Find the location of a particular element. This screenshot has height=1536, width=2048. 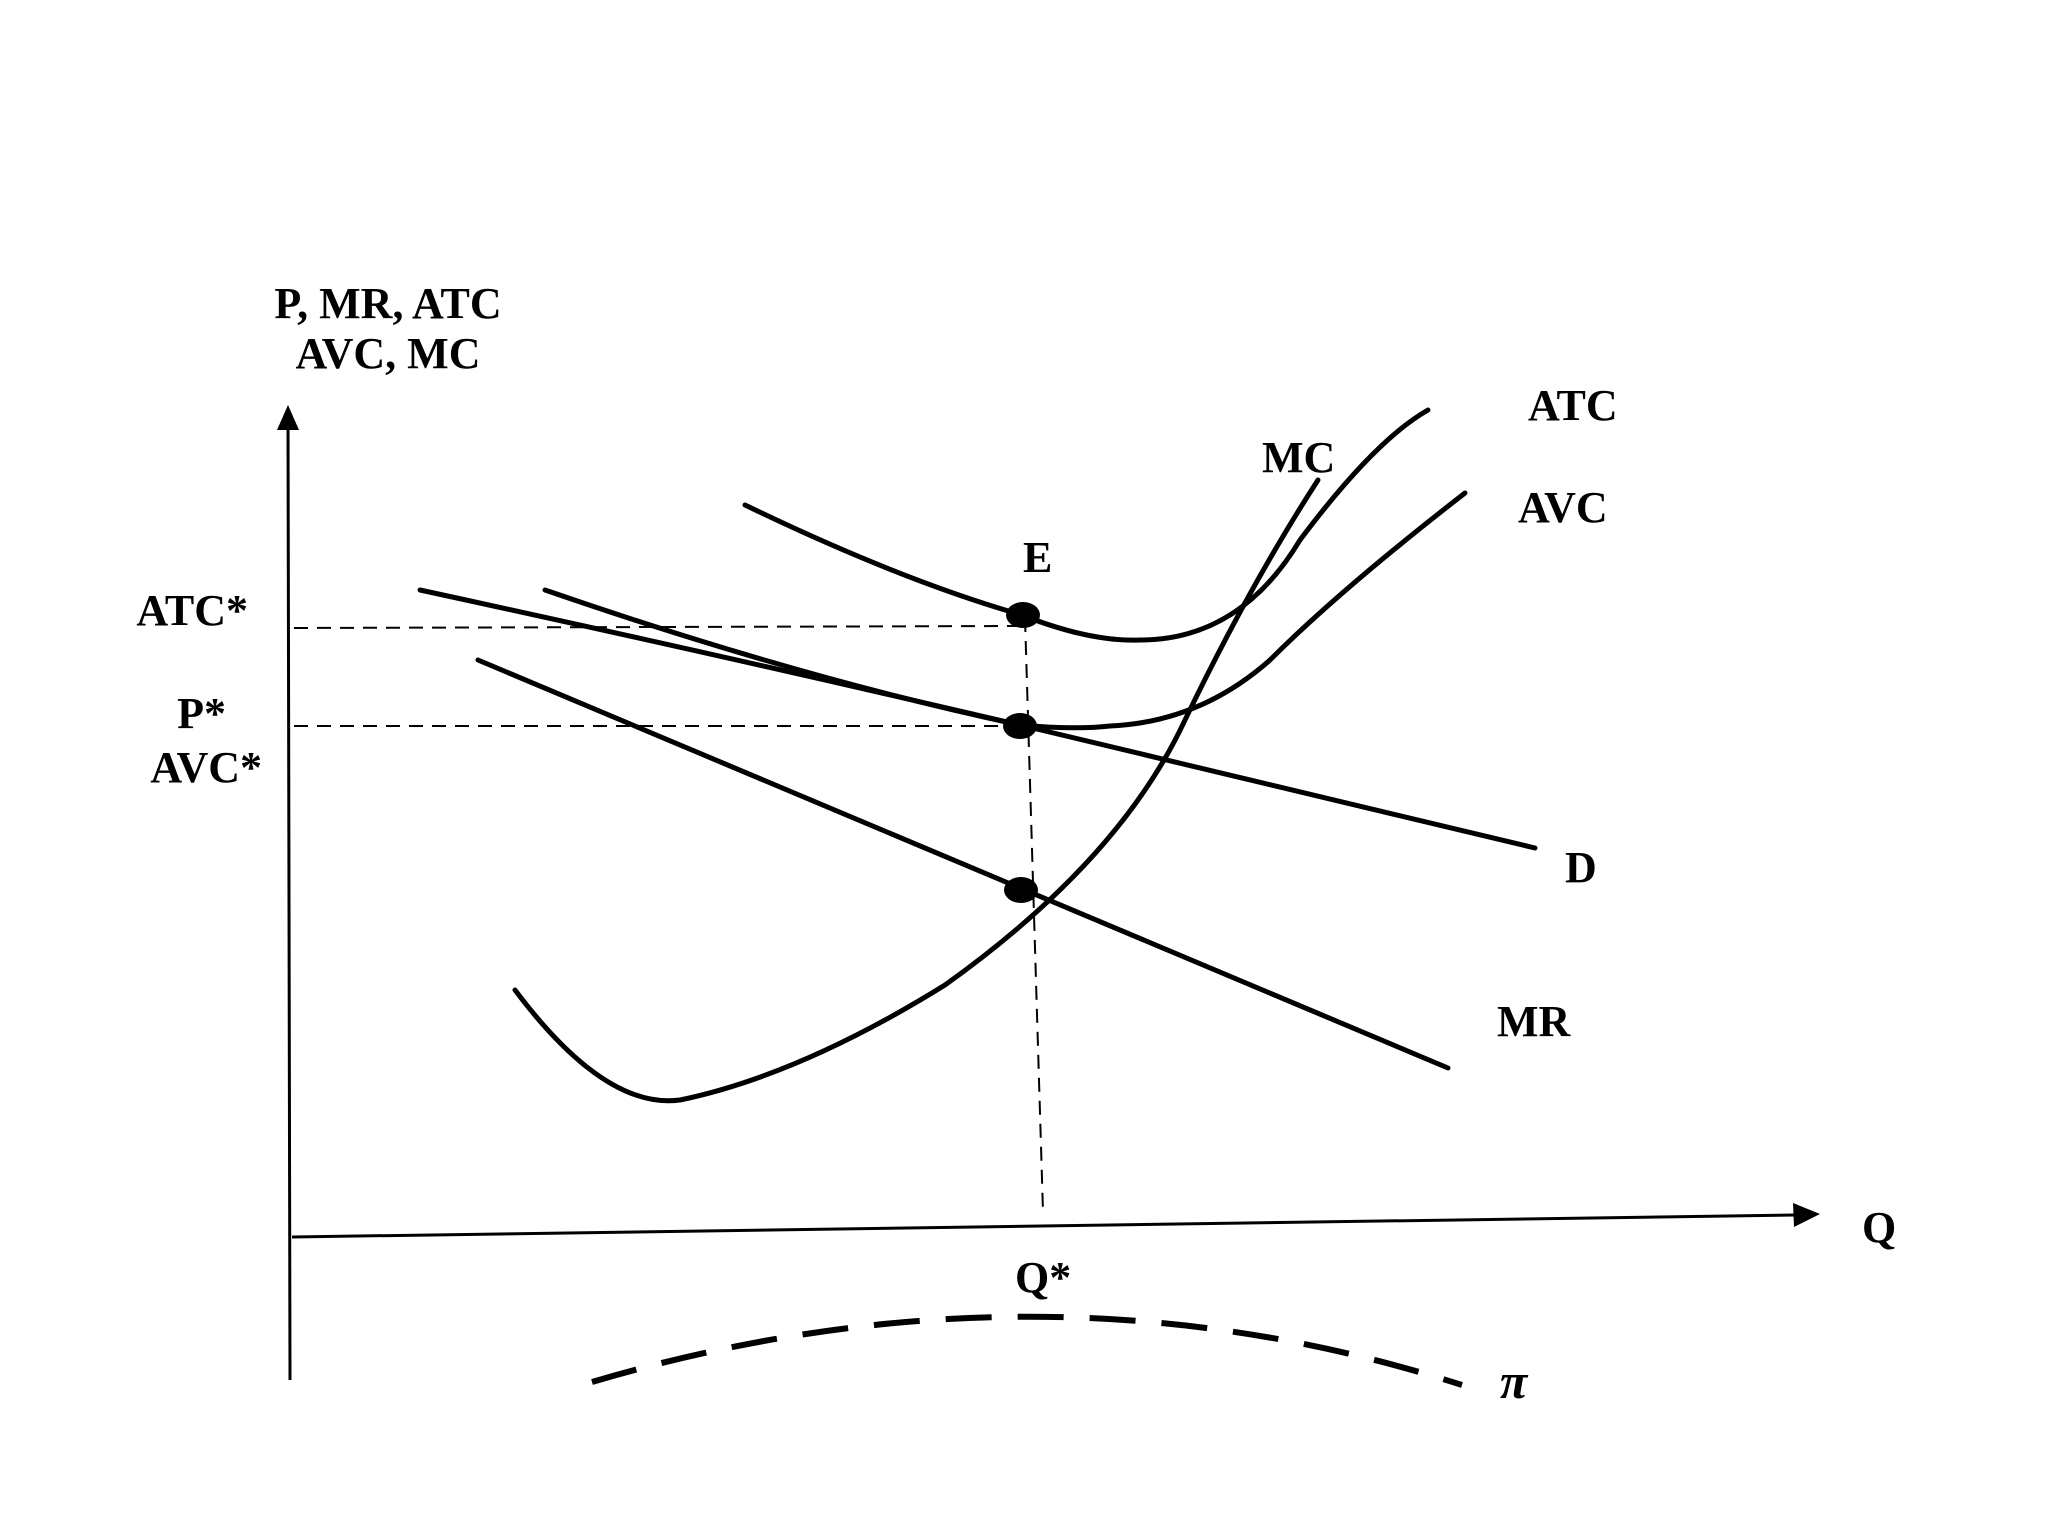

avc-curve is located at coordinates (1005, 610).